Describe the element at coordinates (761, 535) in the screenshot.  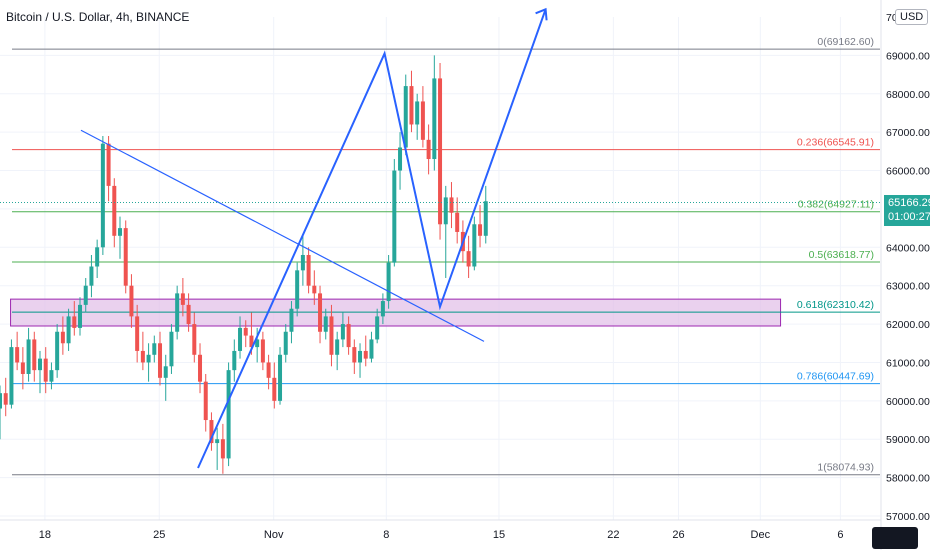
I see `time-tick-label: Dec` at that location.